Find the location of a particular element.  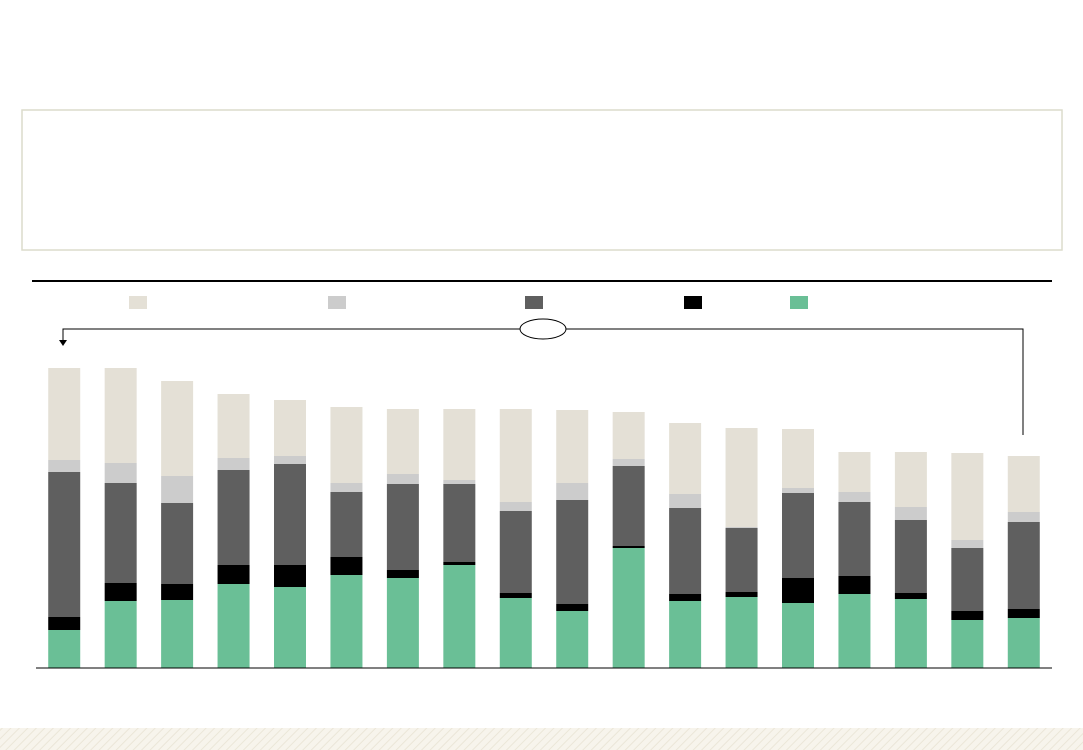

arrow-head is located at coordinates (63, 343).